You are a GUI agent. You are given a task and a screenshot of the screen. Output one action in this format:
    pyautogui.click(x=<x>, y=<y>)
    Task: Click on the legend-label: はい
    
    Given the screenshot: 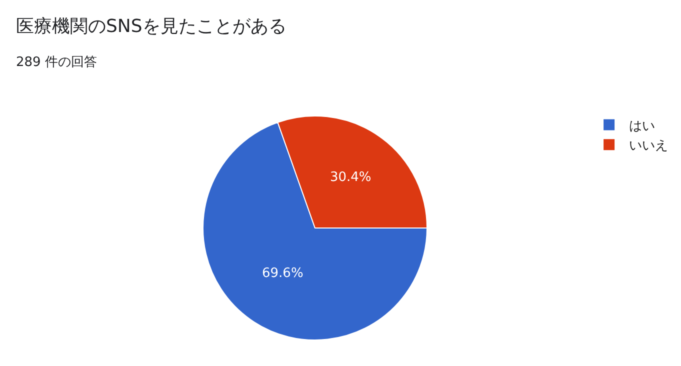 What is the action you would take?
    pyautogui.click(x=642, y=126)
    